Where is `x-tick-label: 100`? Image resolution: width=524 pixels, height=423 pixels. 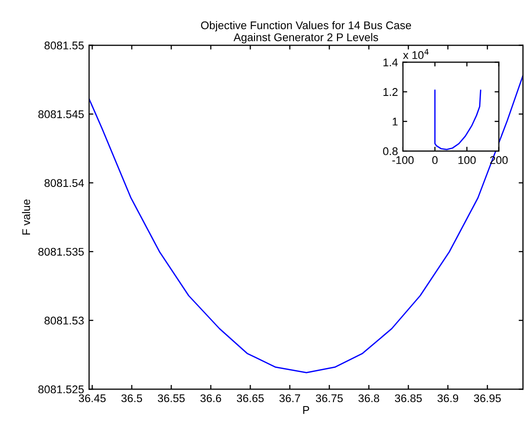 x-tick-label: 100 is located at coordinates (467, 160).